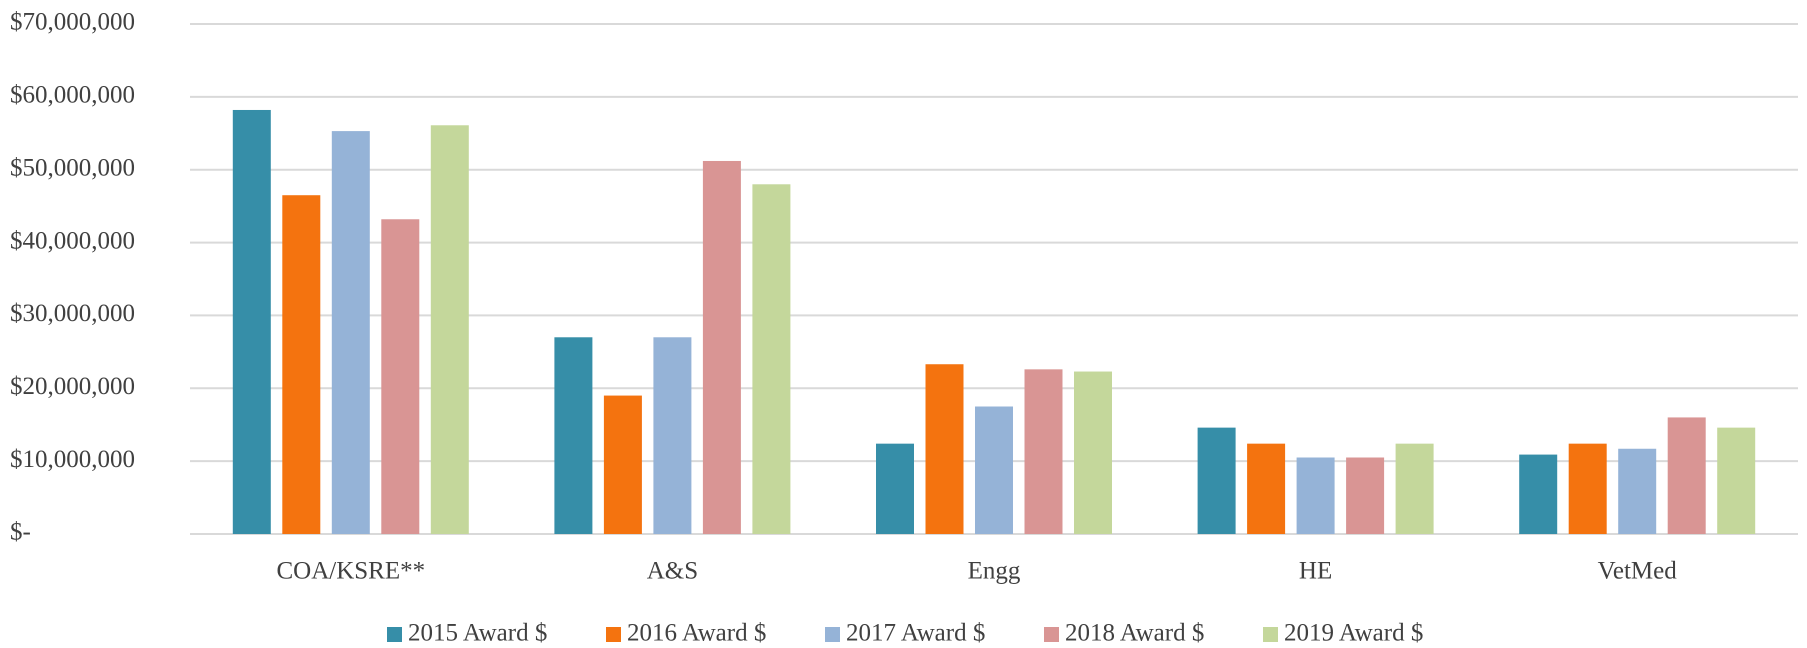 The width and height of the screenshot is (1807, 648). I want to click on x-tick-label: COA/KSRE**, so click(350, 571).